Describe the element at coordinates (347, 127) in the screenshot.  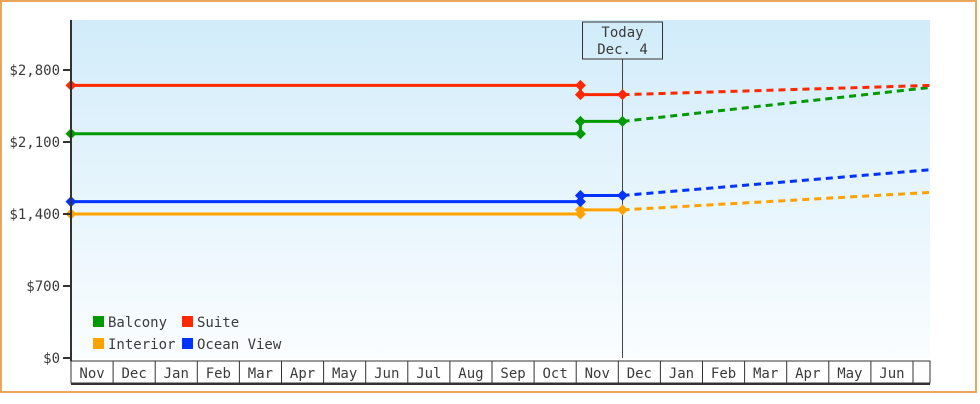
I see `series-line-balcony-history` at that location.